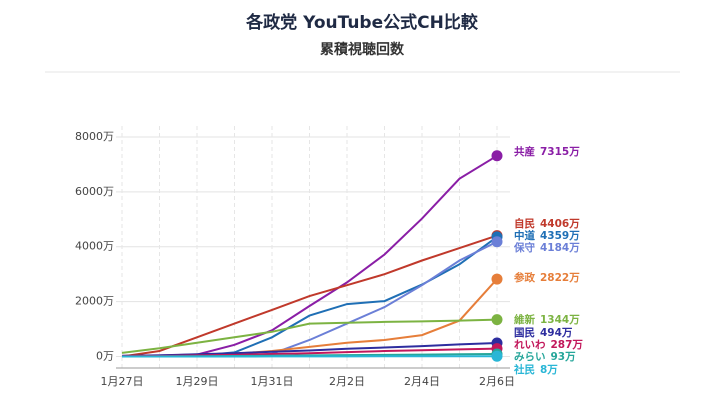  Describe the element at coordinates (530, 357) in the screenshot. I see `series-name: みらい` at that location.